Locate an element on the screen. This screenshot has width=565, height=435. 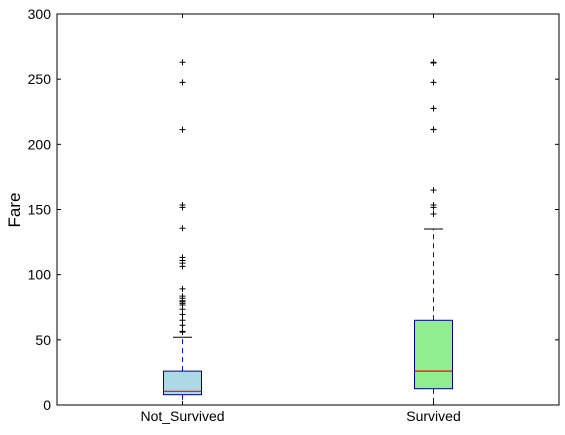
y-tick-label: 0 is located at coordinates (47, 405).